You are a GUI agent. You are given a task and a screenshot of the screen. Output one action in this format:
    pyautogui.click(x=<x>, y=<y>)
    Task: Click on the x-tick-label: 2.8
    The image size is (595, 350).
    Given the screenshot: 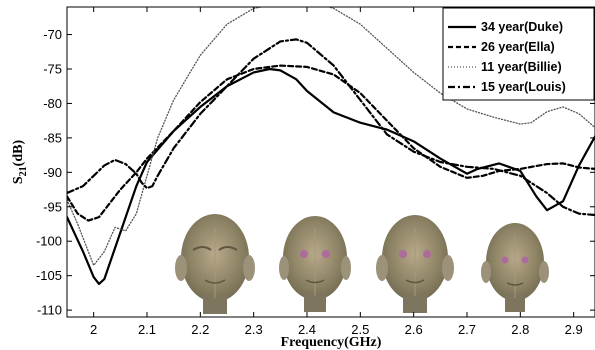 What is the action you would take?
    pyautogui.click(x=520, y=329)
    